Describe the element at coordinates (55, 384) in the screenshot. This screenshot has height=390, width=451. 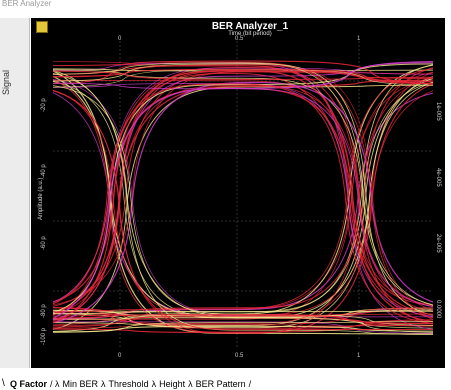
I see `tab-separator: / λ` at that location.